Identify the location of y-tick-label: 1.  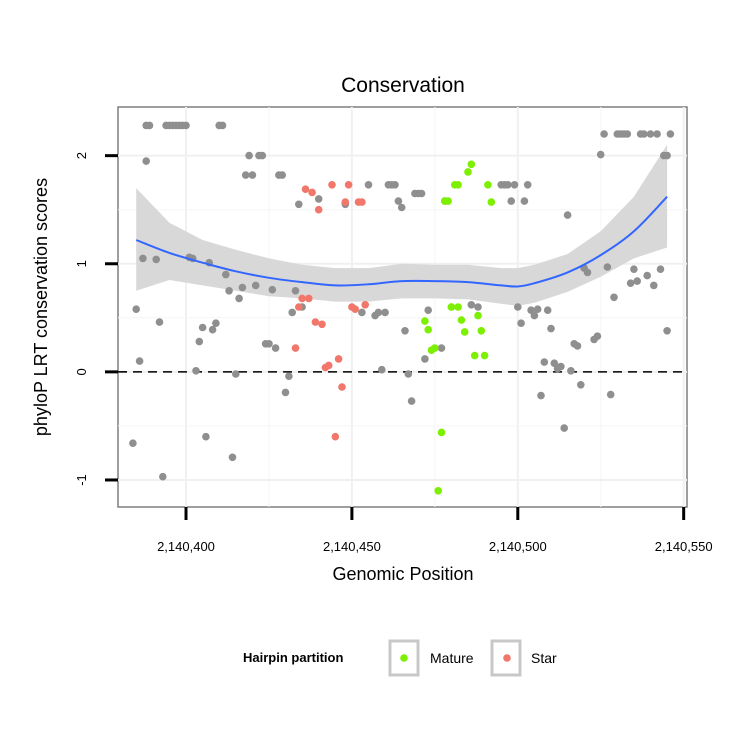
(81, 263).